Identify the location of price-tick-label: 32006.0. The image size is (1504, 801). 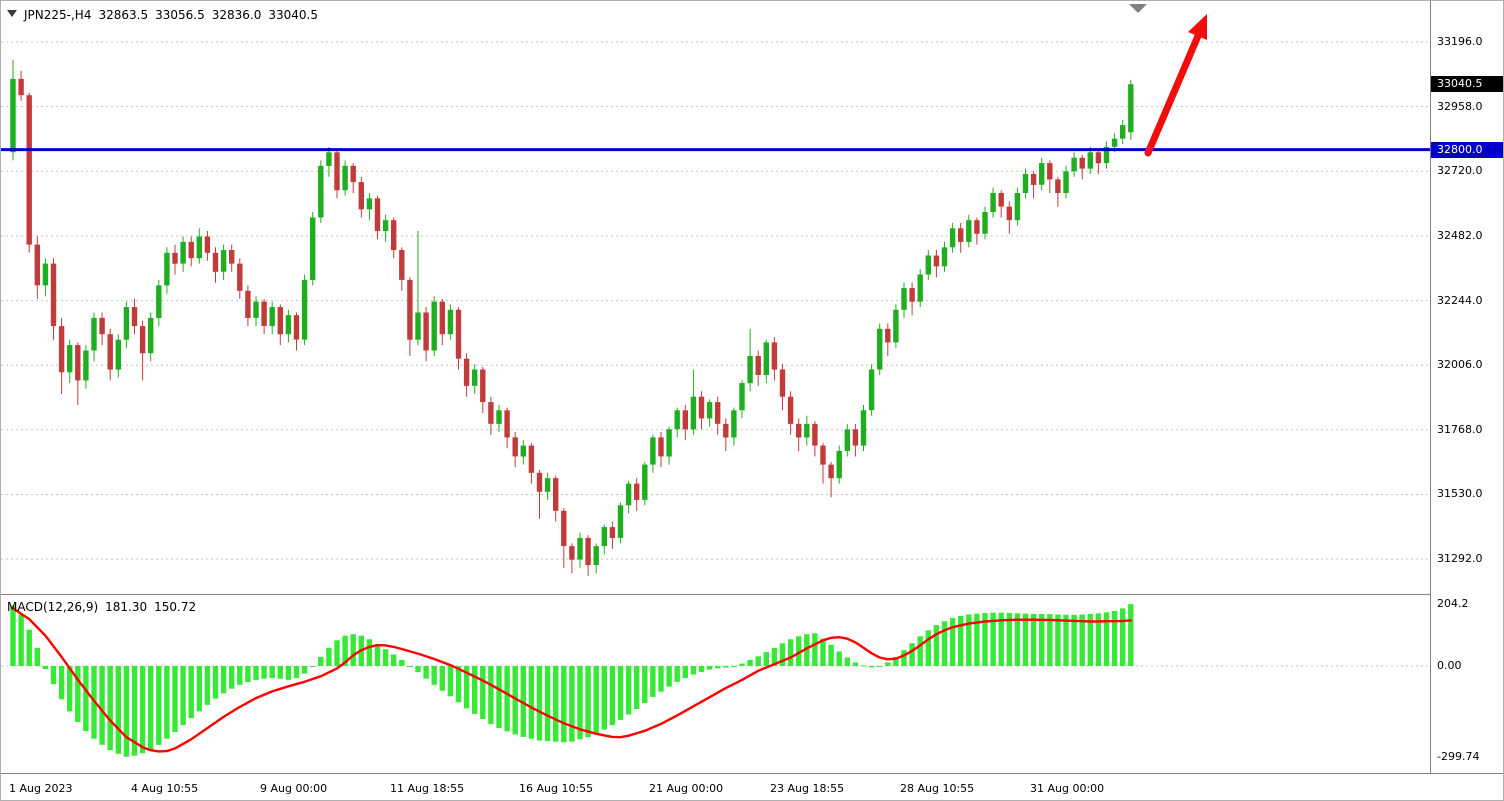
(1460, 364).